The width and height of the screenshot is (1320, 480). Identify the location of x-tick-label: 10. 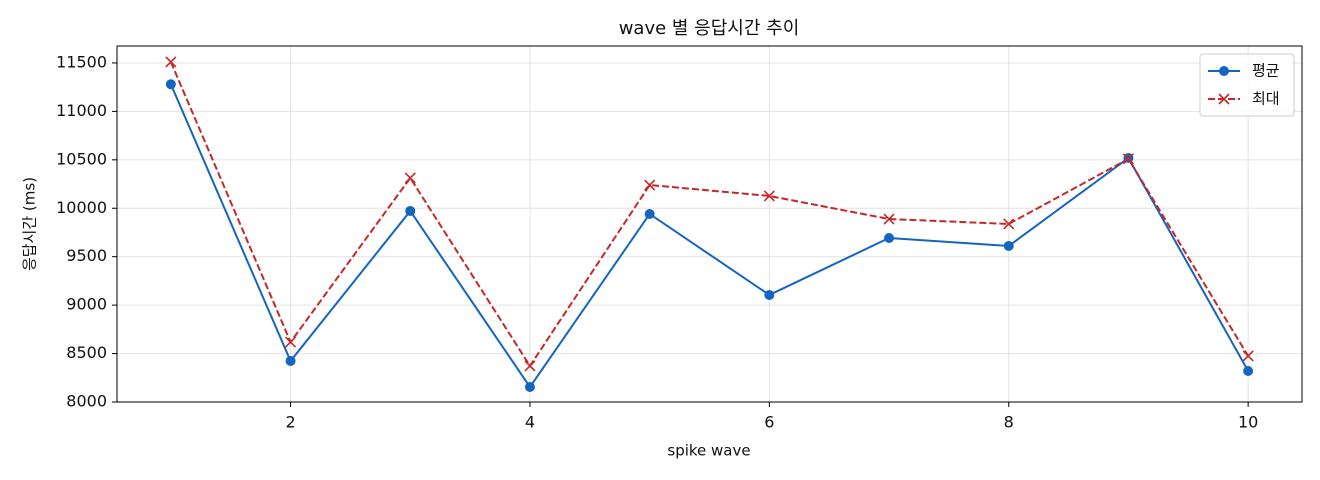
(1248, 422).